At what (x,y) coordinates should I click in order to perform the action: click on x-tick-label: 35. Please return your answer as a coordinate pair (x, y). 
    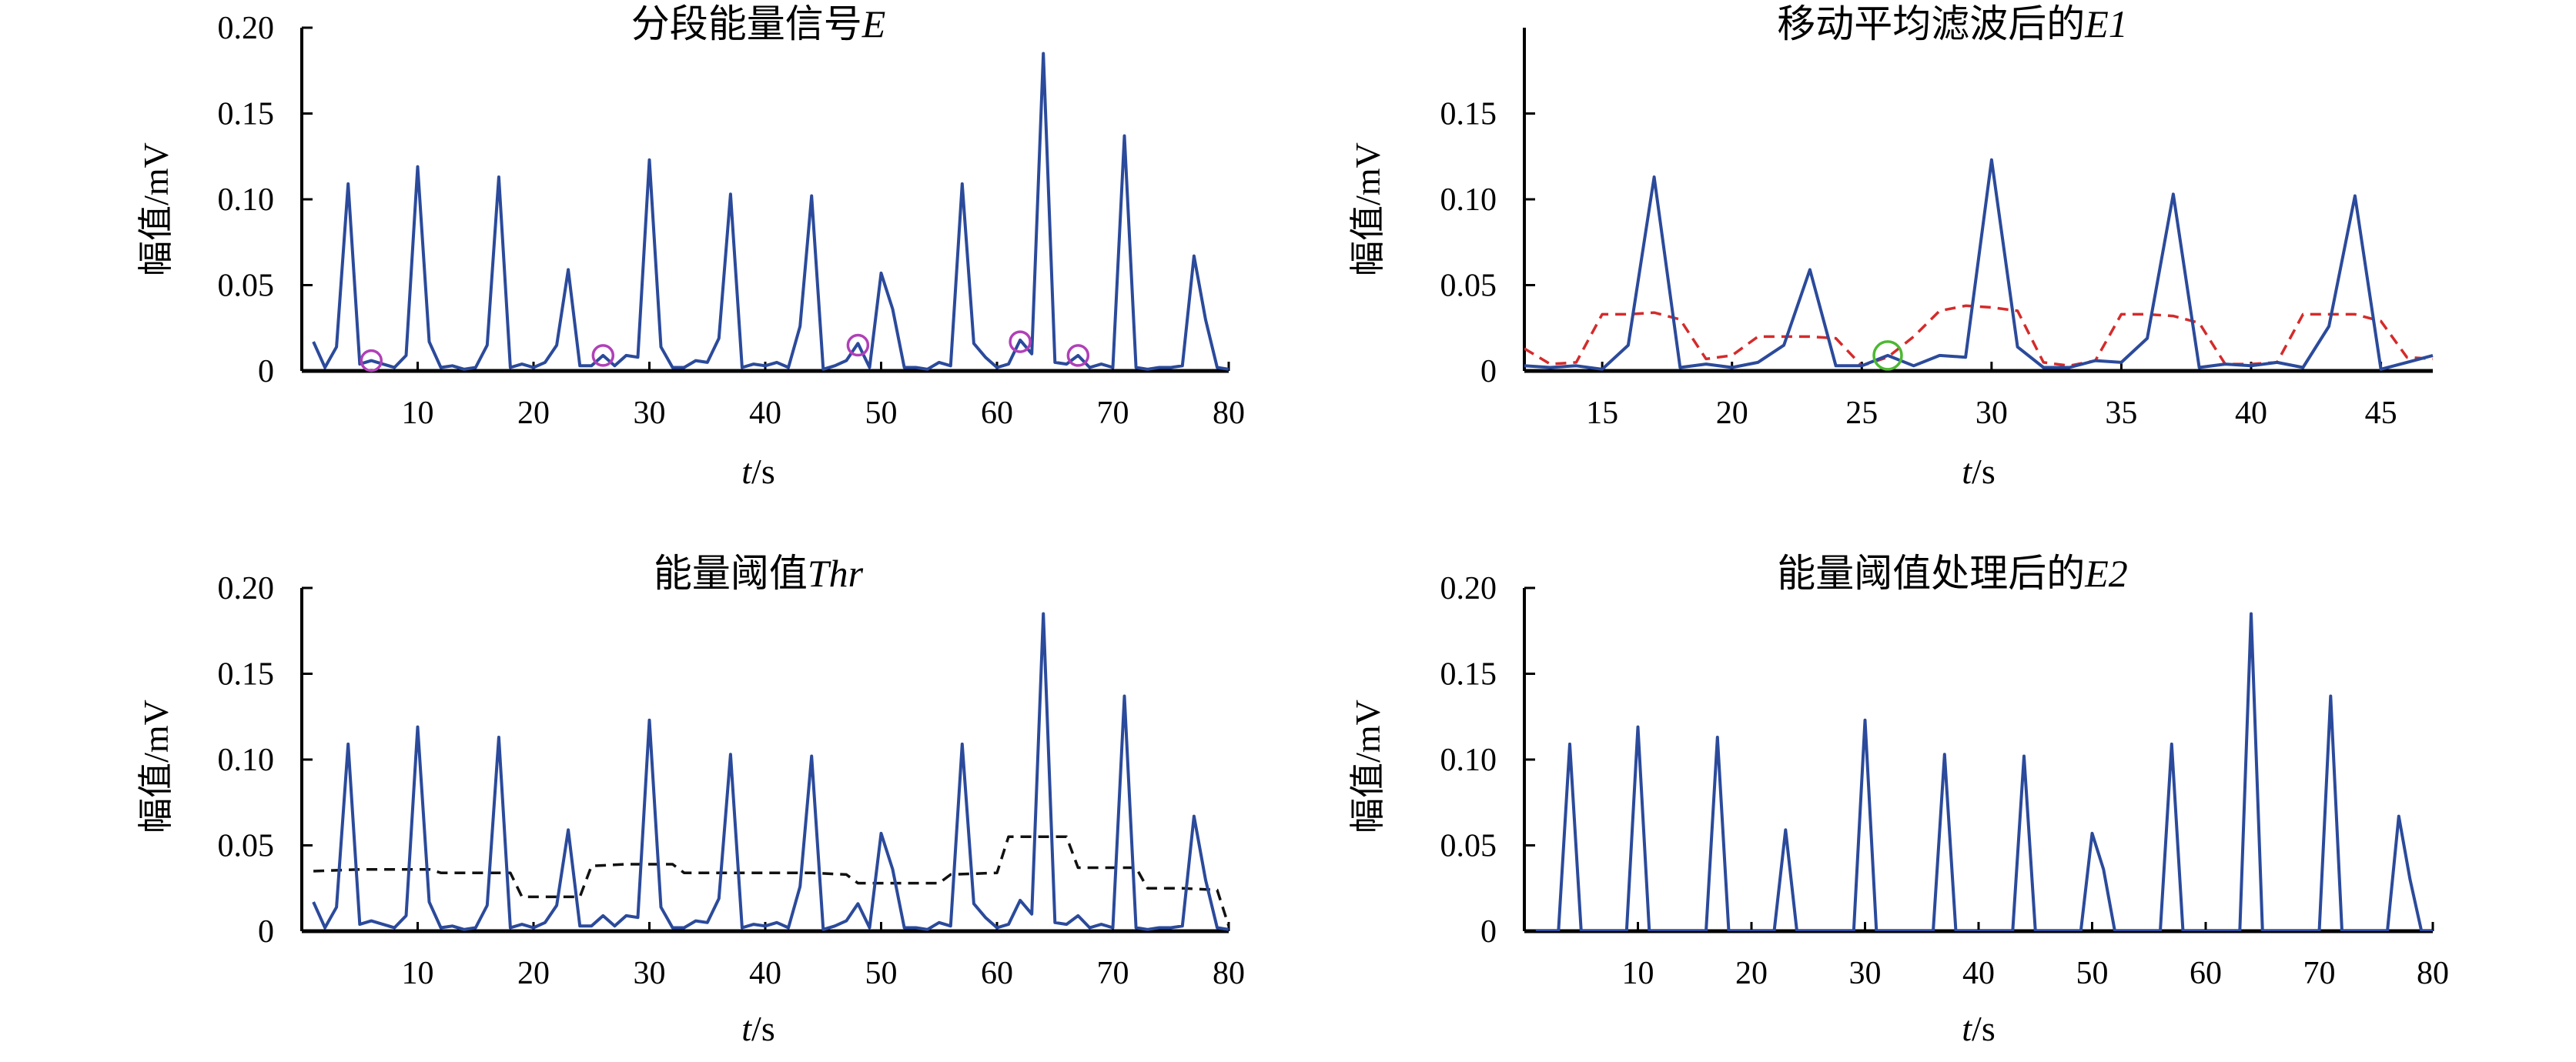
    Looking at the image, I should click on (2121, 413).